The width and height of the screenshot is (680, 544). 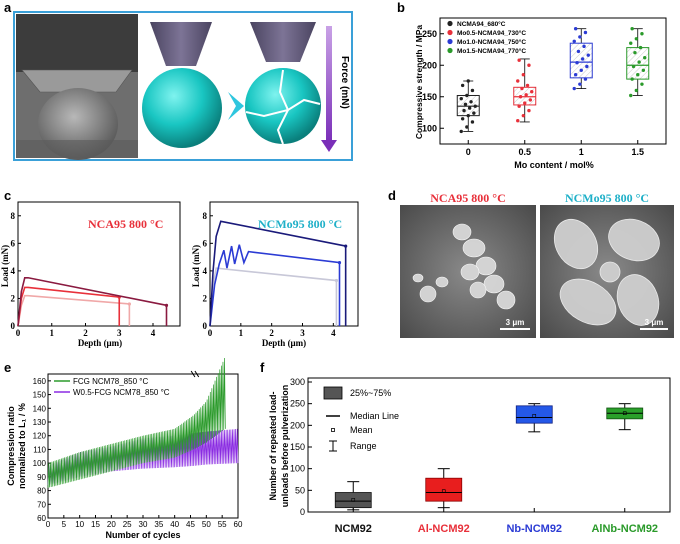 What do you see at coordinates (206, 524) in the screenshot?
I see `plot-e-xtick-label: 50` at bounding box center [206, 524].